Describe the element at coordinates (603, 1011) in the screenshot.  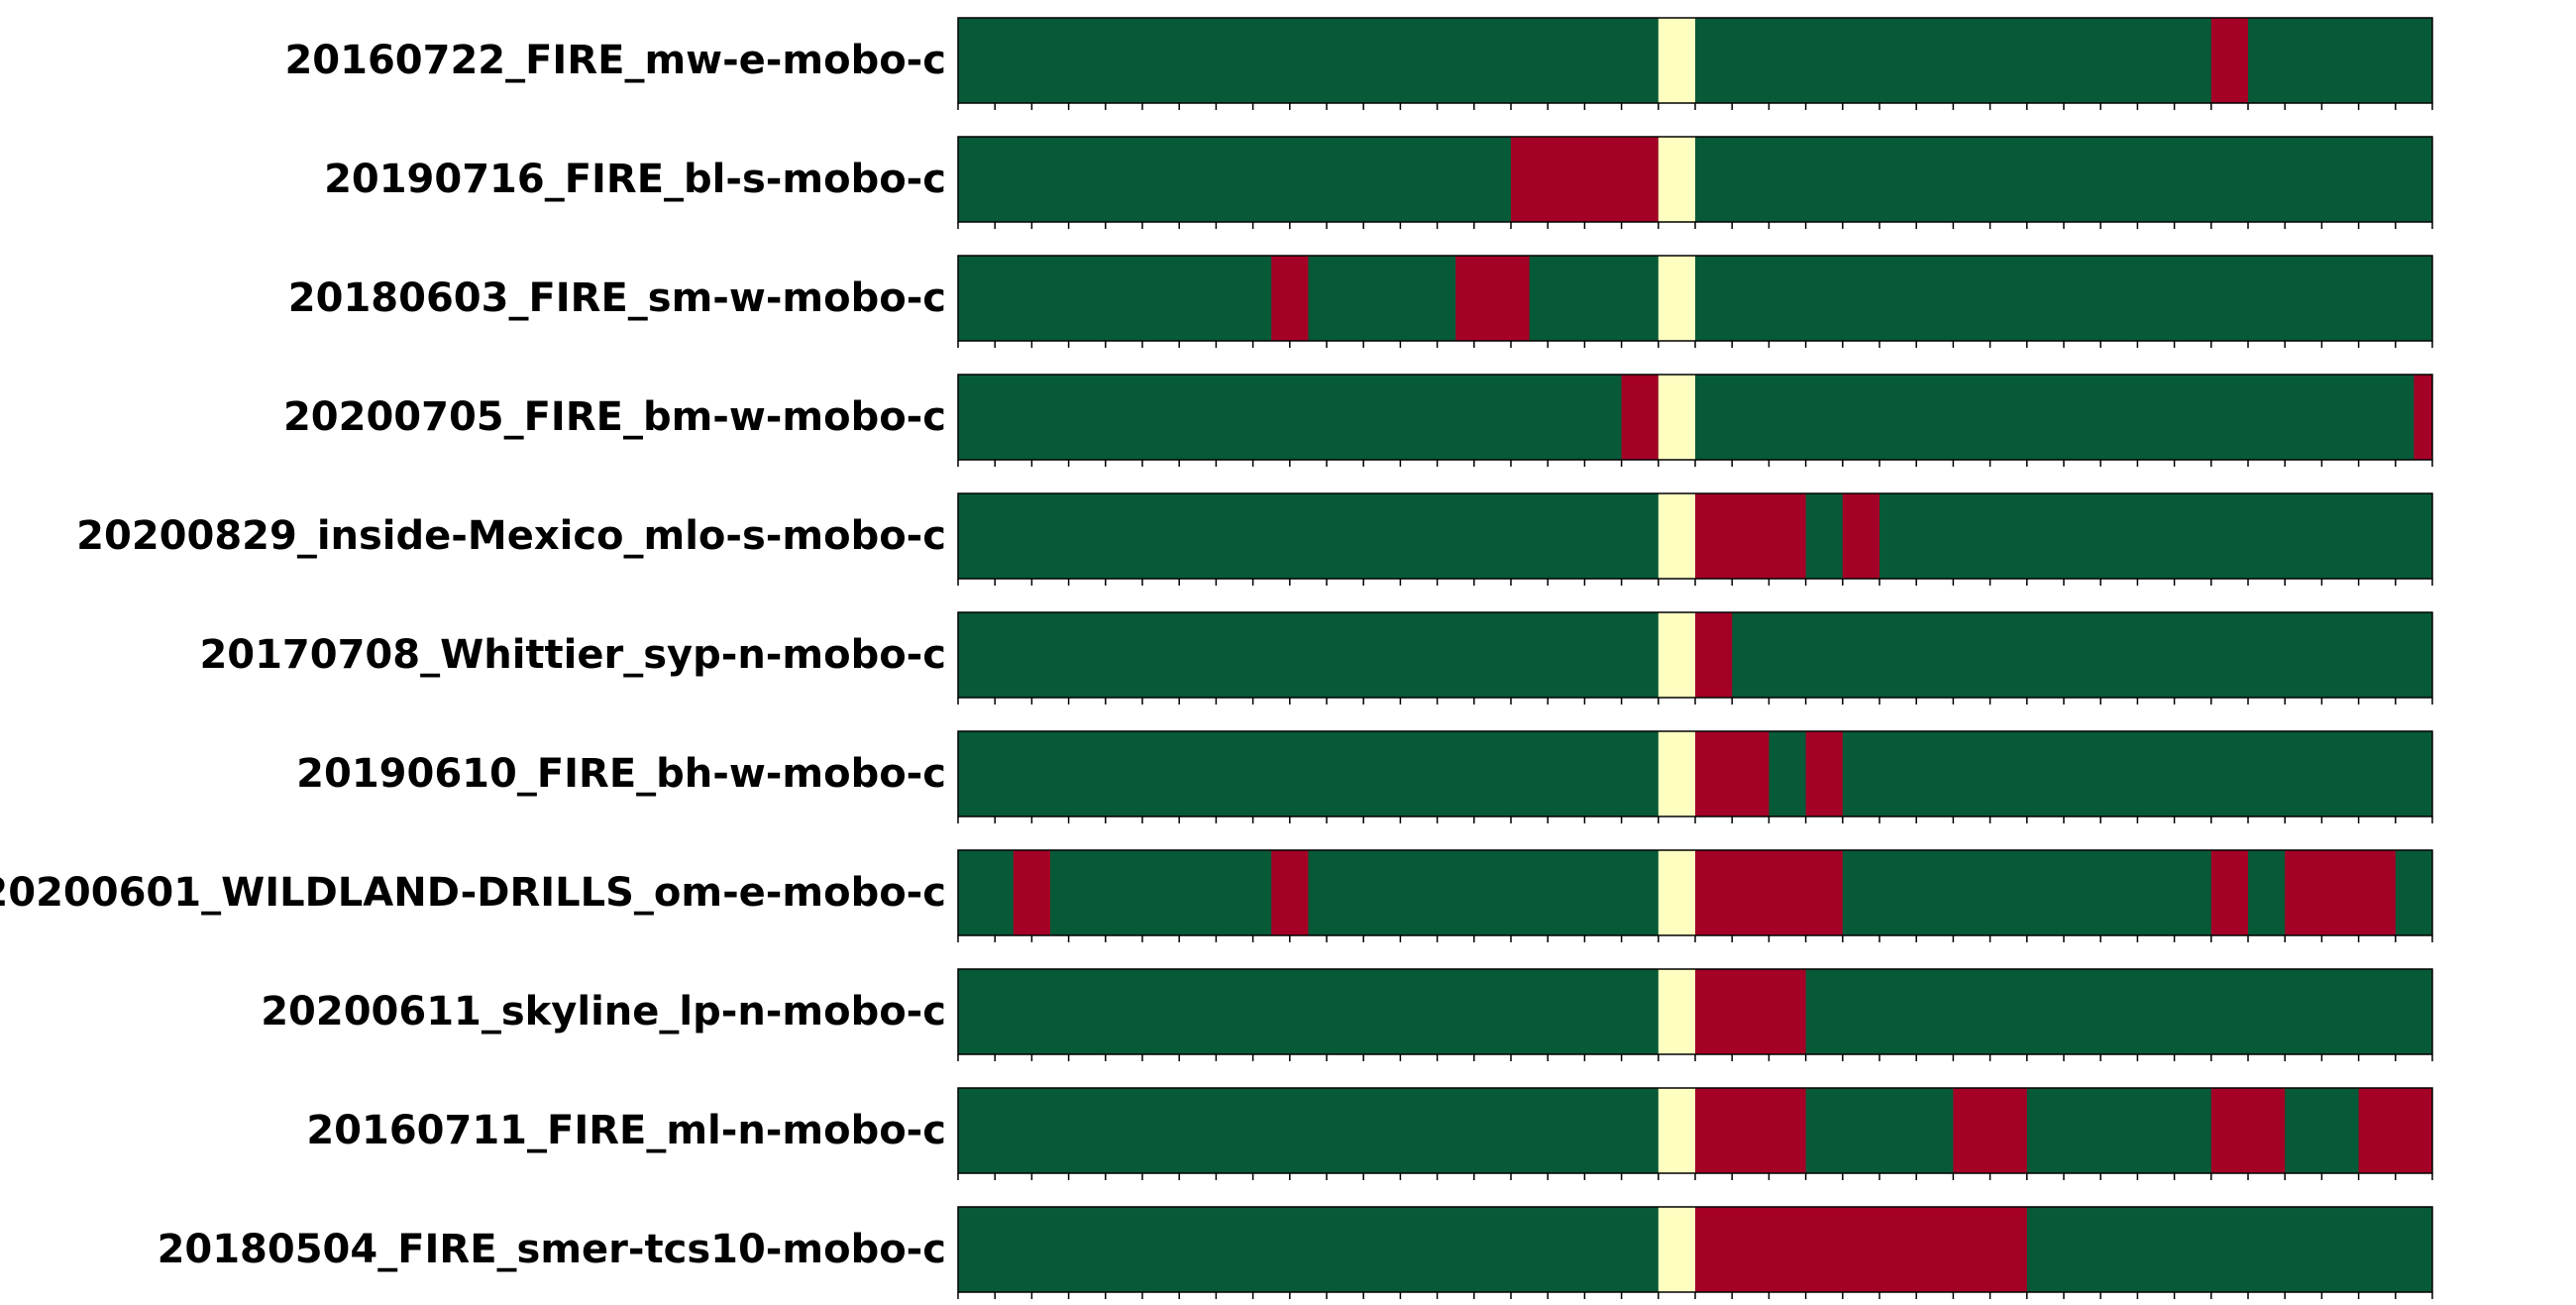
I see `row-label: 20200611_skyline_lp-n-mobo-c` at that location.